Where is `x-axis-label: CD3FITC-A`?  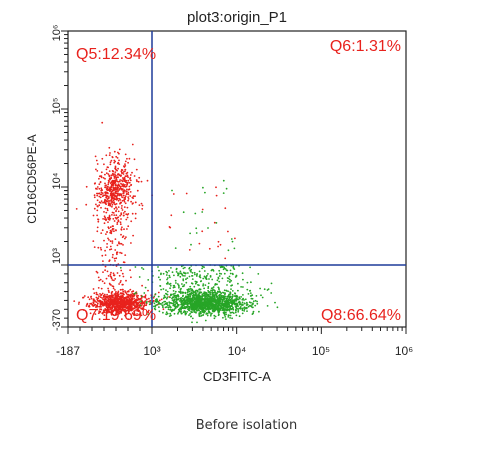 x-axis-label: CD3FITC-A is located at coordinates (237, 376).